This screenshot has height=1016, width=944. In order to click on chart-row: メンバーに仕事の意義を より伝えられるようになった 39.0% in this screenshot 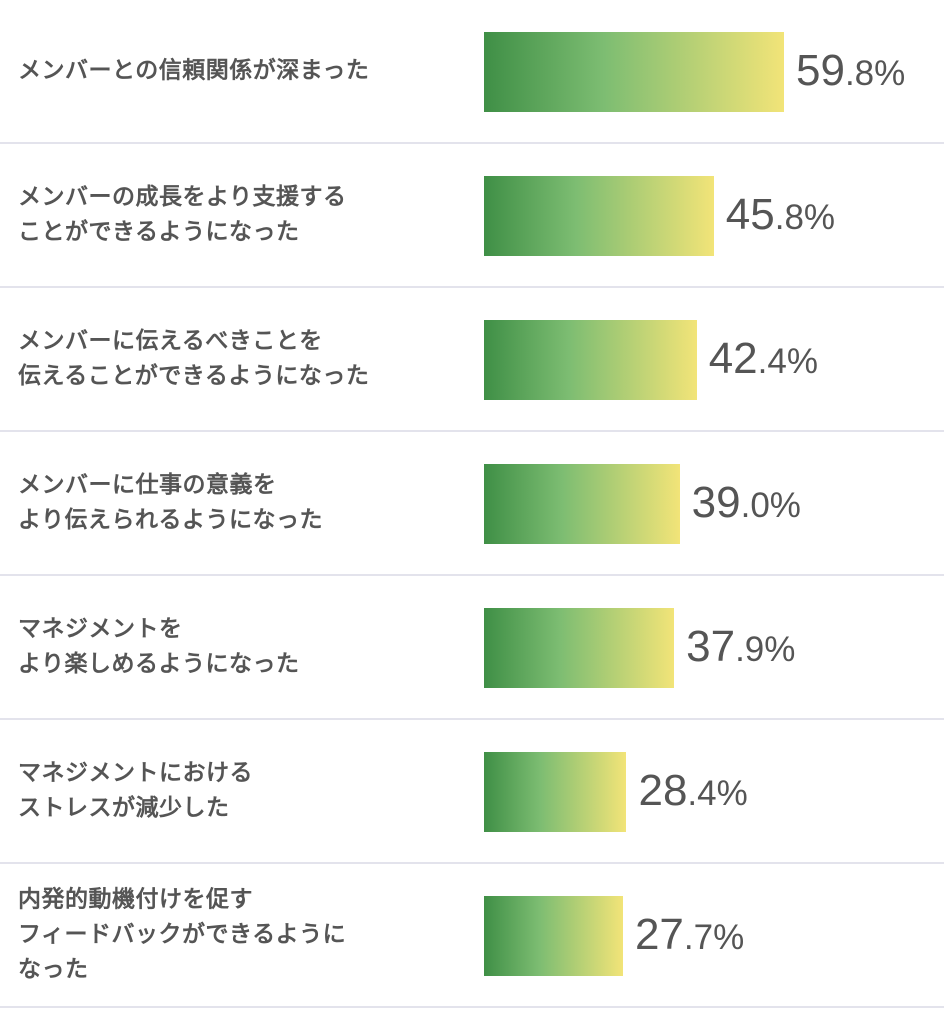, I will do `click(472, 504)`.